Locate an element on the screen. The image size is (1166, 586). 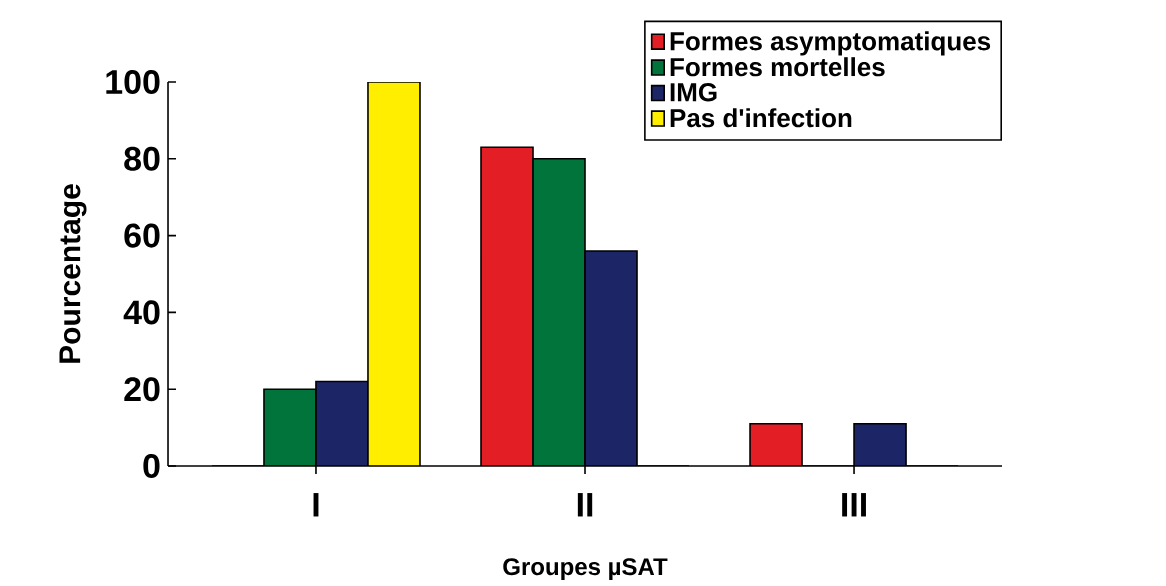
y-tick-label: 100 is located at coordinates (133, 82).